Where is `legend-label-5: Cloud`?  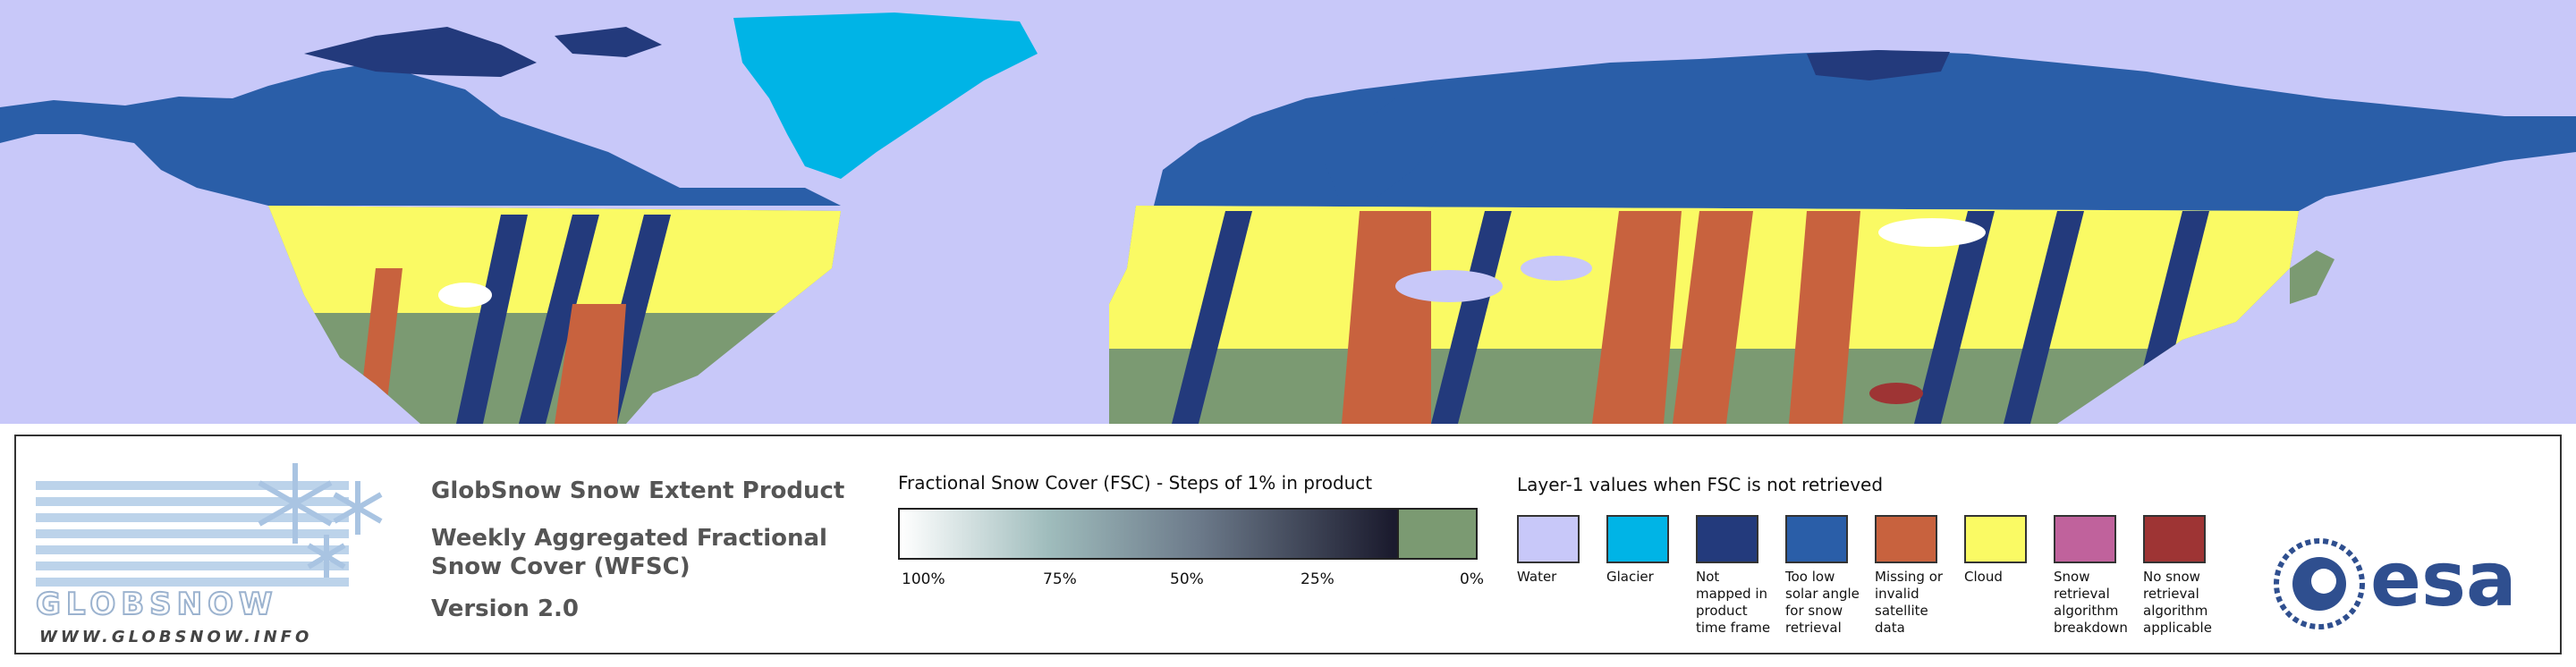
legend-label-5: Cloud is located at coordinates (1983, 577).